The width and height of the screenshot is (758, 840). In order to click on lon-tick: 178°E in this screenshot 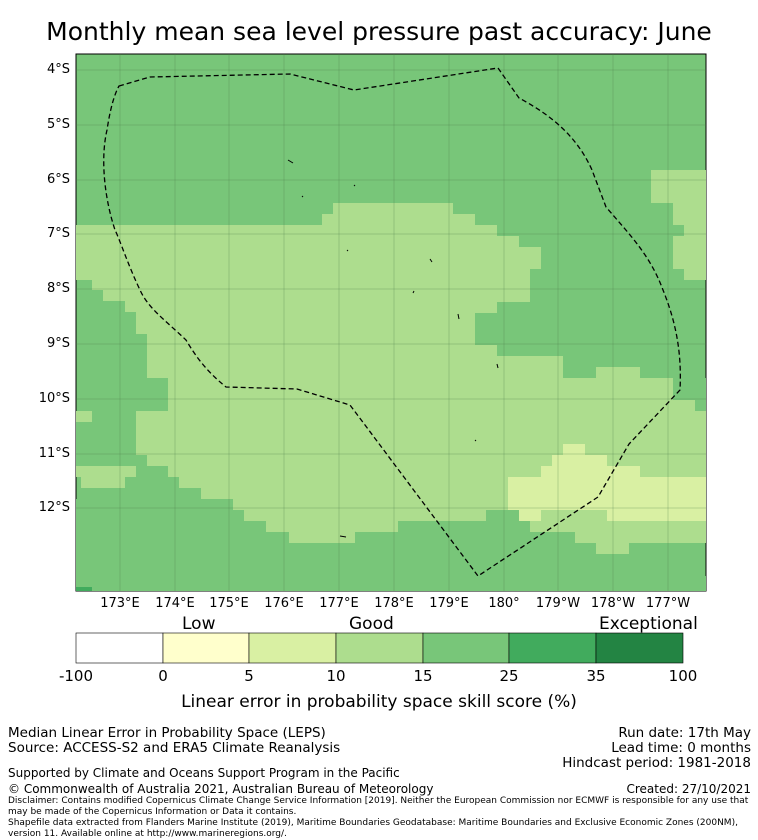, I will do `click(394, 603)`.